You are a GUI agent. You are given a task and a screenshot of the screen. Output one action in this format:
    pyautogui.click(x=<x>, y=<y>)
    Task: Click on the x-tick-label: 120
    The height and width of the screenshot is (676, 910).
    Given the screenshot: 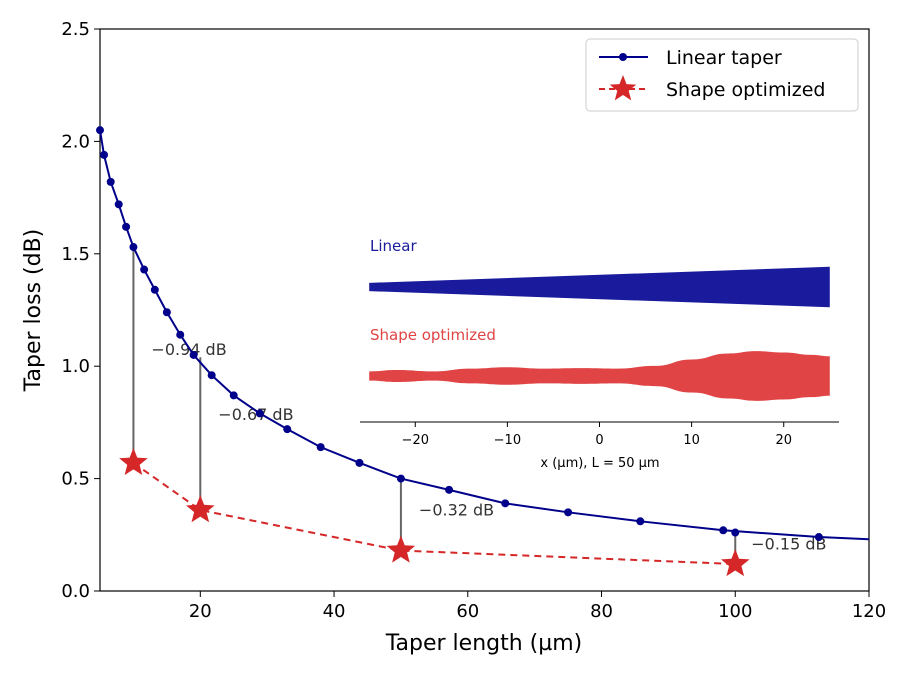 What is the action you would take?
    pyautogui.click(x=869, y=611)
    